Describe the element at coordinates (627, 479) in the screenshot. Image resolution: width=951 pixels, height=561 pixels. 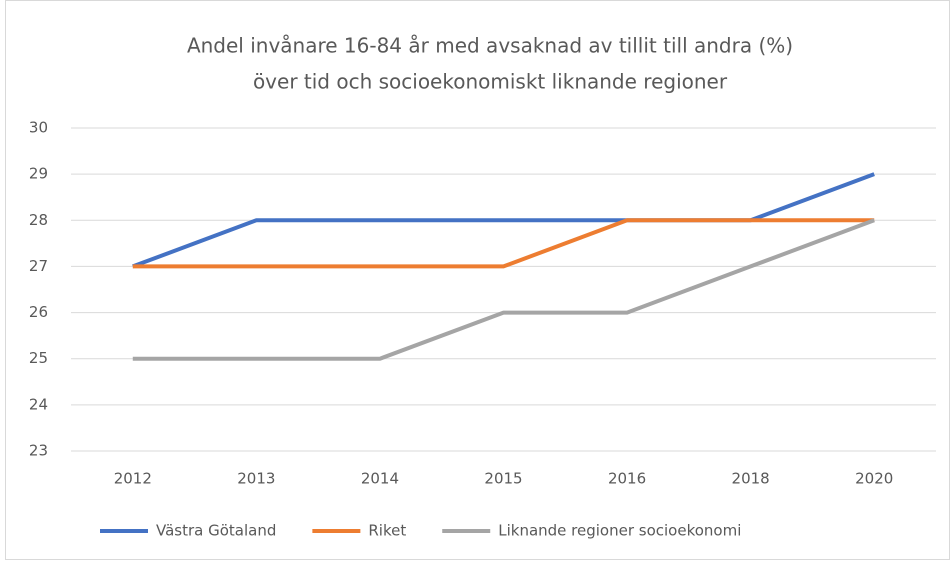
I see `x-tick-label: 2016` at that location.